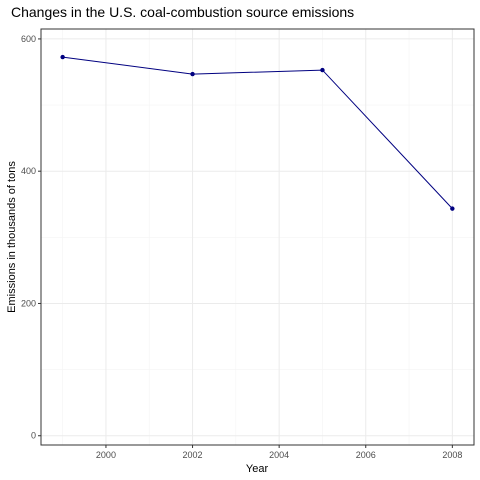 This screenshot has height=480, width=480. What do you see at coordinates (193, 455) in the screenshot?
I see `x-tick-label: 2002` at bounding box center [193, 455].